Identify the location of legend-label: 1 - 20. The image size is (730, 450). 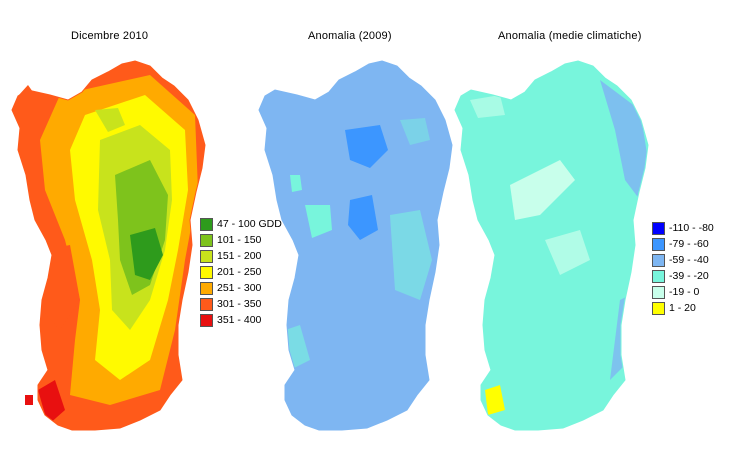
(682, 308).